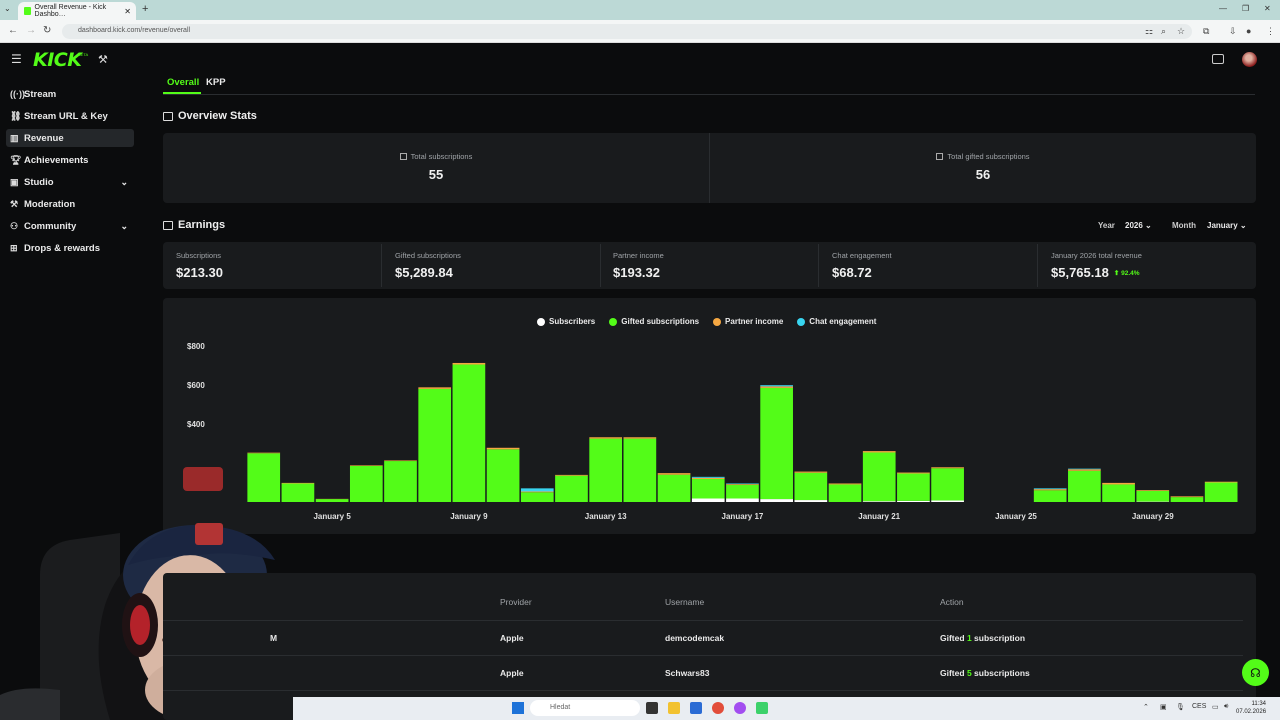 The height and width of the screenshot is (720, 1280). What do you see at coordinates (1181, 31) in the screenshot?
I see `bookmark-star-icon: ☆` at bounding box center [1181, 31].